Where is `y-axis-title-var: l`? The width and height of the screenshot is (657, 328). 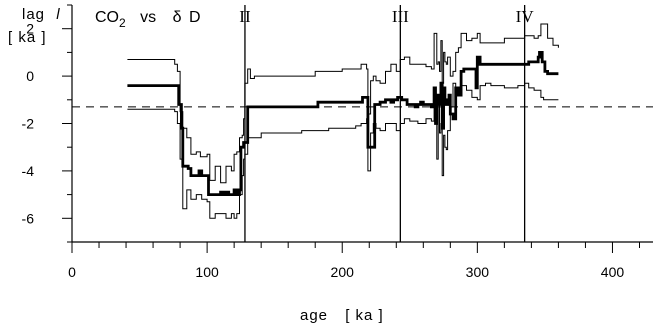 y-axis-title-var: l is located at coordinates (58, 14).